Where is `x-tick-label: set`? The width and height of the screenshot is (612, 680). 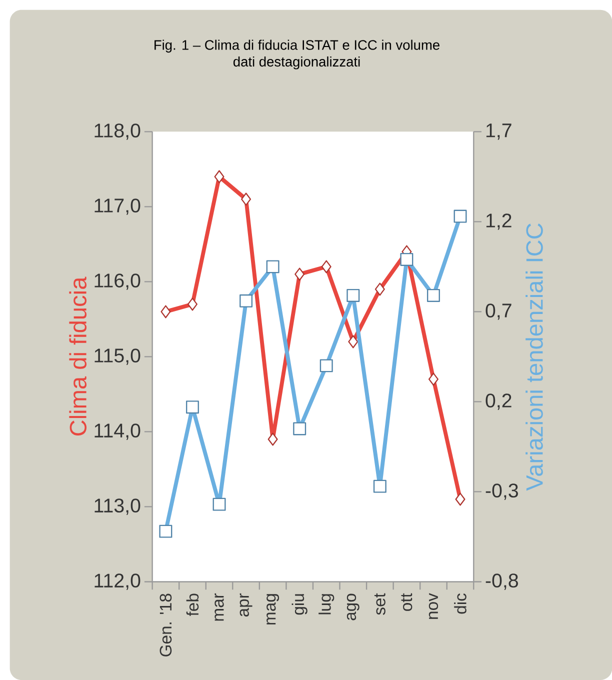 x-tick-label: set is located at coordinates (380, 604).